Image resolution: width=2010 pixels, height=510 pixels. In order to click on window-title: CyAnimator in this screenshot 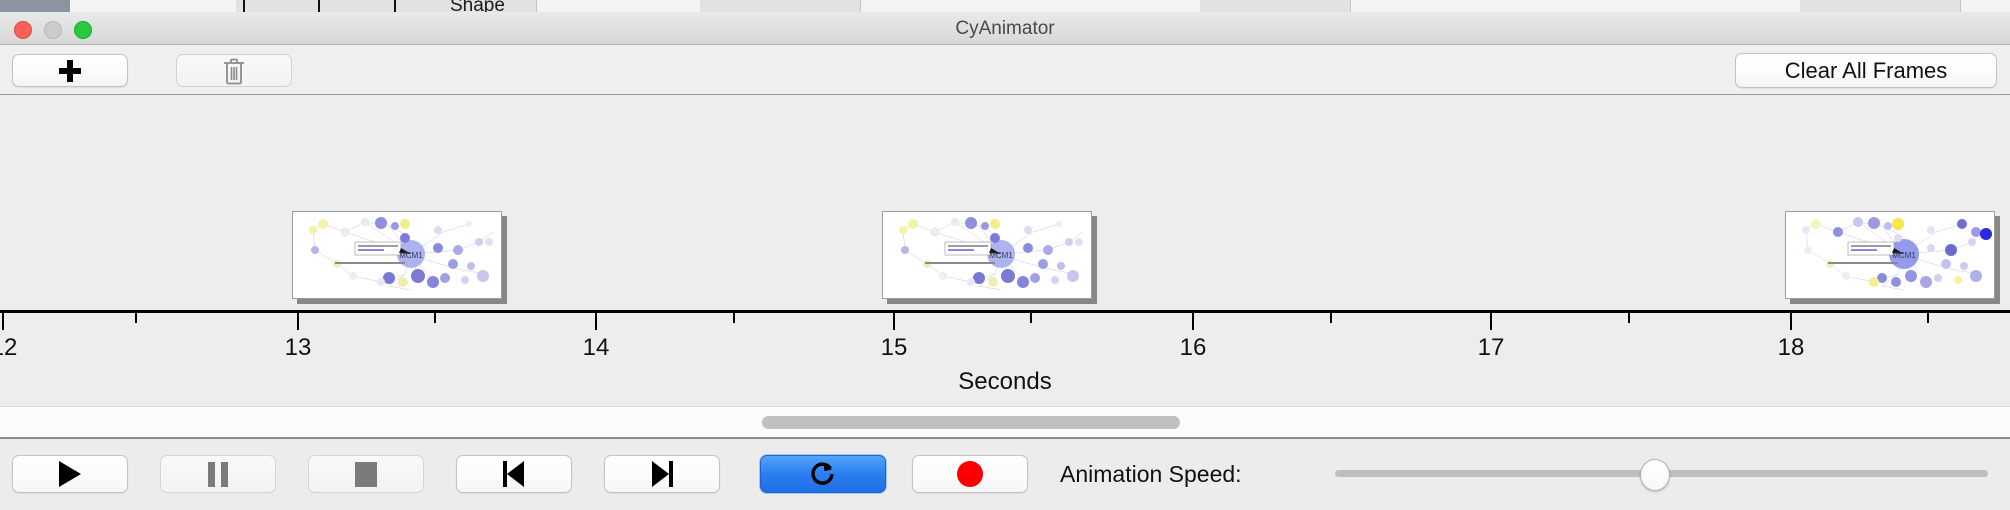, I will do `click(1005, 28)`.